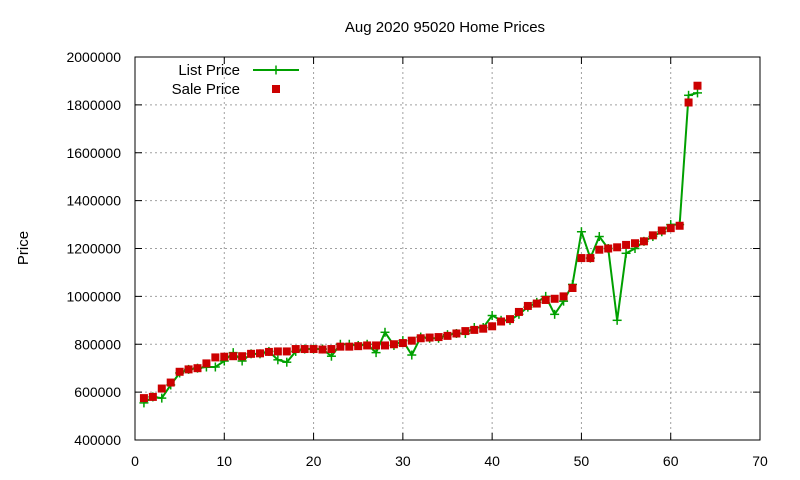  I want to click on x-tick-label: 50, so click(582, 461).